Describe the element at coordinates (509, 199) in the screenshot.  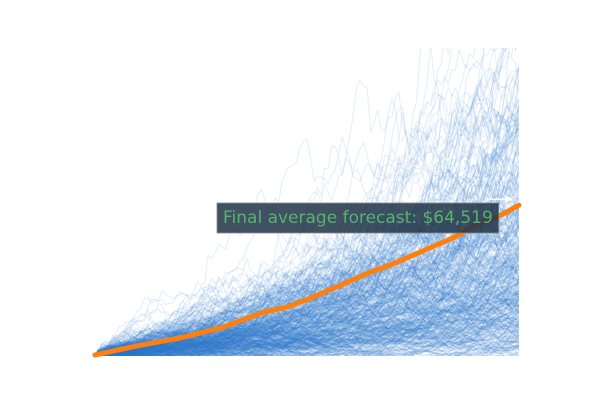
I see `annotation-arrowhead` at that location.